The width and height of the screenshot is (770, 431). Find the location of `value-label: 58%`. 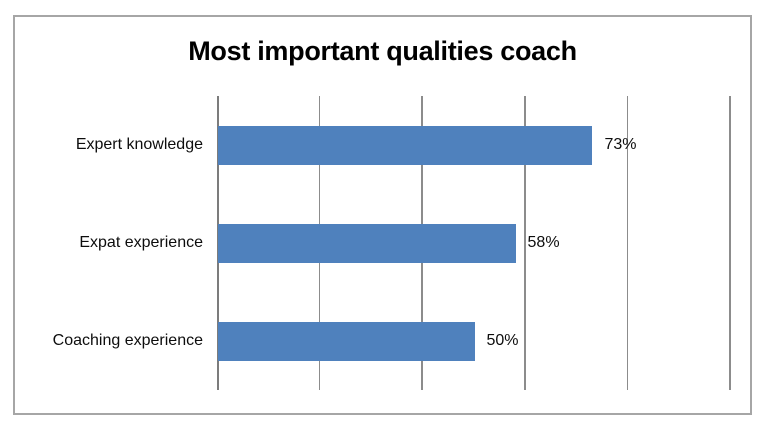

value-label: 58% is located at coordinates (543, 242).